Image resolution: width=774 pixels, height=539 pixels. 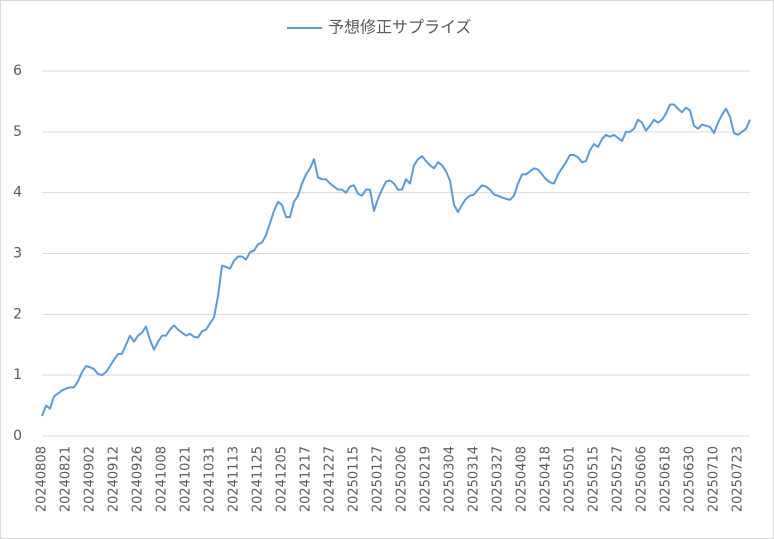 I want to click on x-tick-label: 20250501, so click(x=570, y=479).